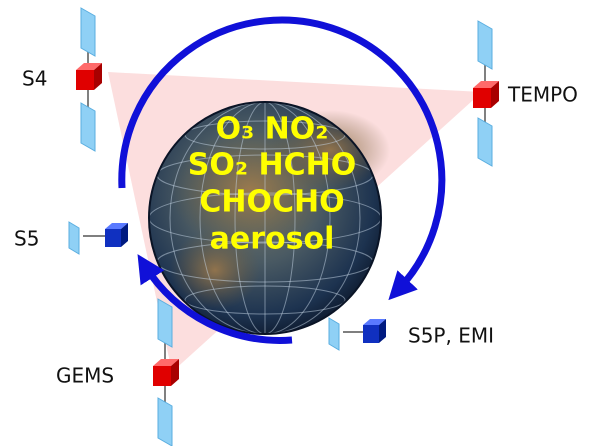  What do you see at coordinates (85, 376) in the screenshot?
I see `satellite-label: GEMS` at bounding box center [85, 376].